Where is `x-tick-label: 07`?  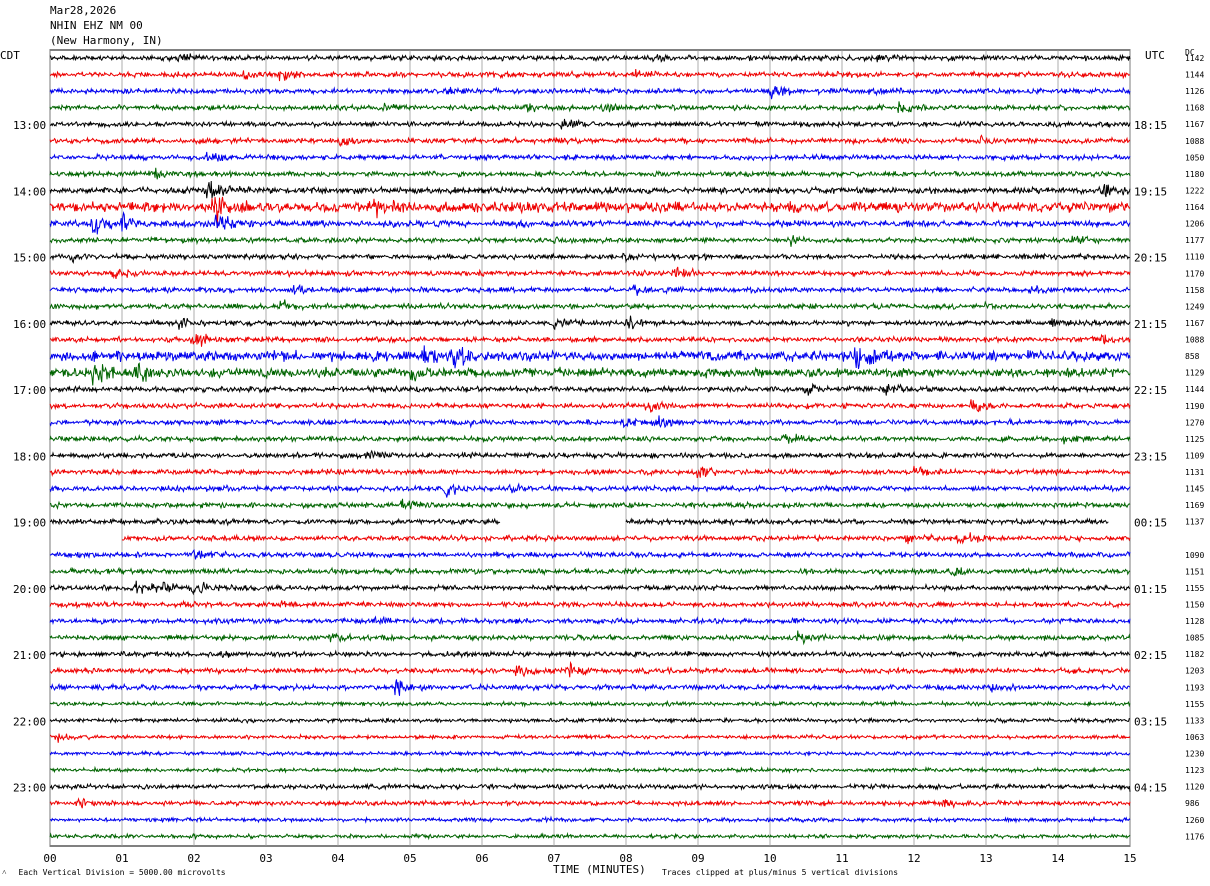 x-tick-label: 07 is located at coordinates (553, 858).